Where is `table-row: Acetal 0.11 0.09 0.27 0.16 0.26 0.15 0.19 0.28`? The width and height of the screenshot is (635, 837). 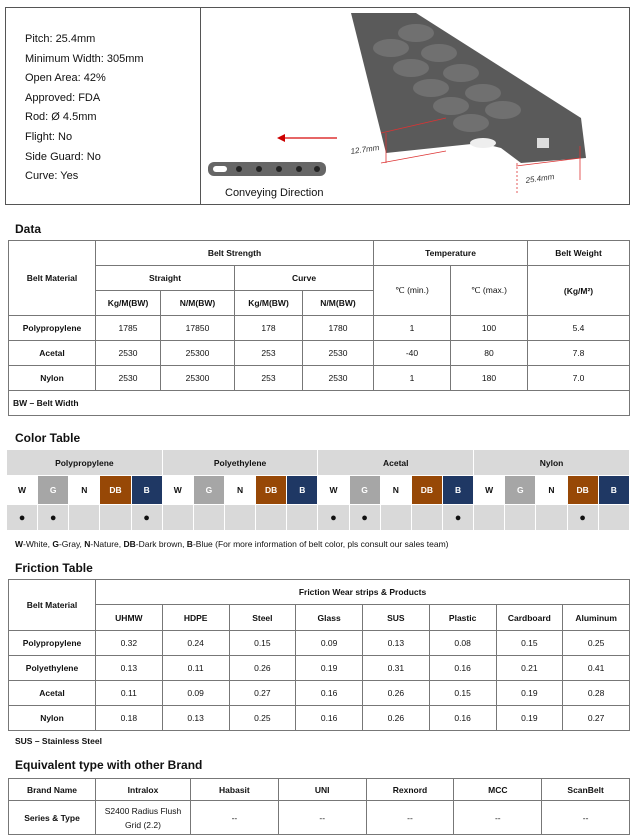 table-row: Acetal 0.11 0.09 0.27 0.16 0.26 0.15 0.19 0.28 is located at coordinates (319, 693).